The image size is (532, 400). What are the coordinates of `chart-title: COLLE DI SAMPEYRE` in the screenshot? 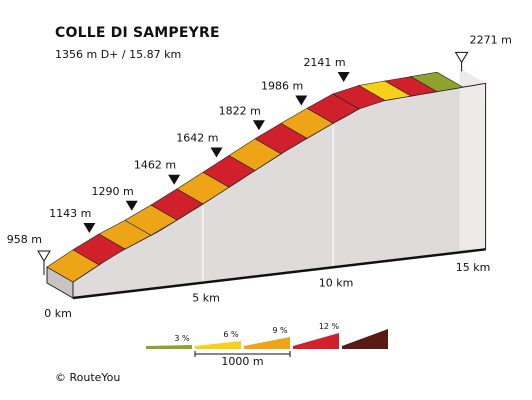 It's located at (137, 33).